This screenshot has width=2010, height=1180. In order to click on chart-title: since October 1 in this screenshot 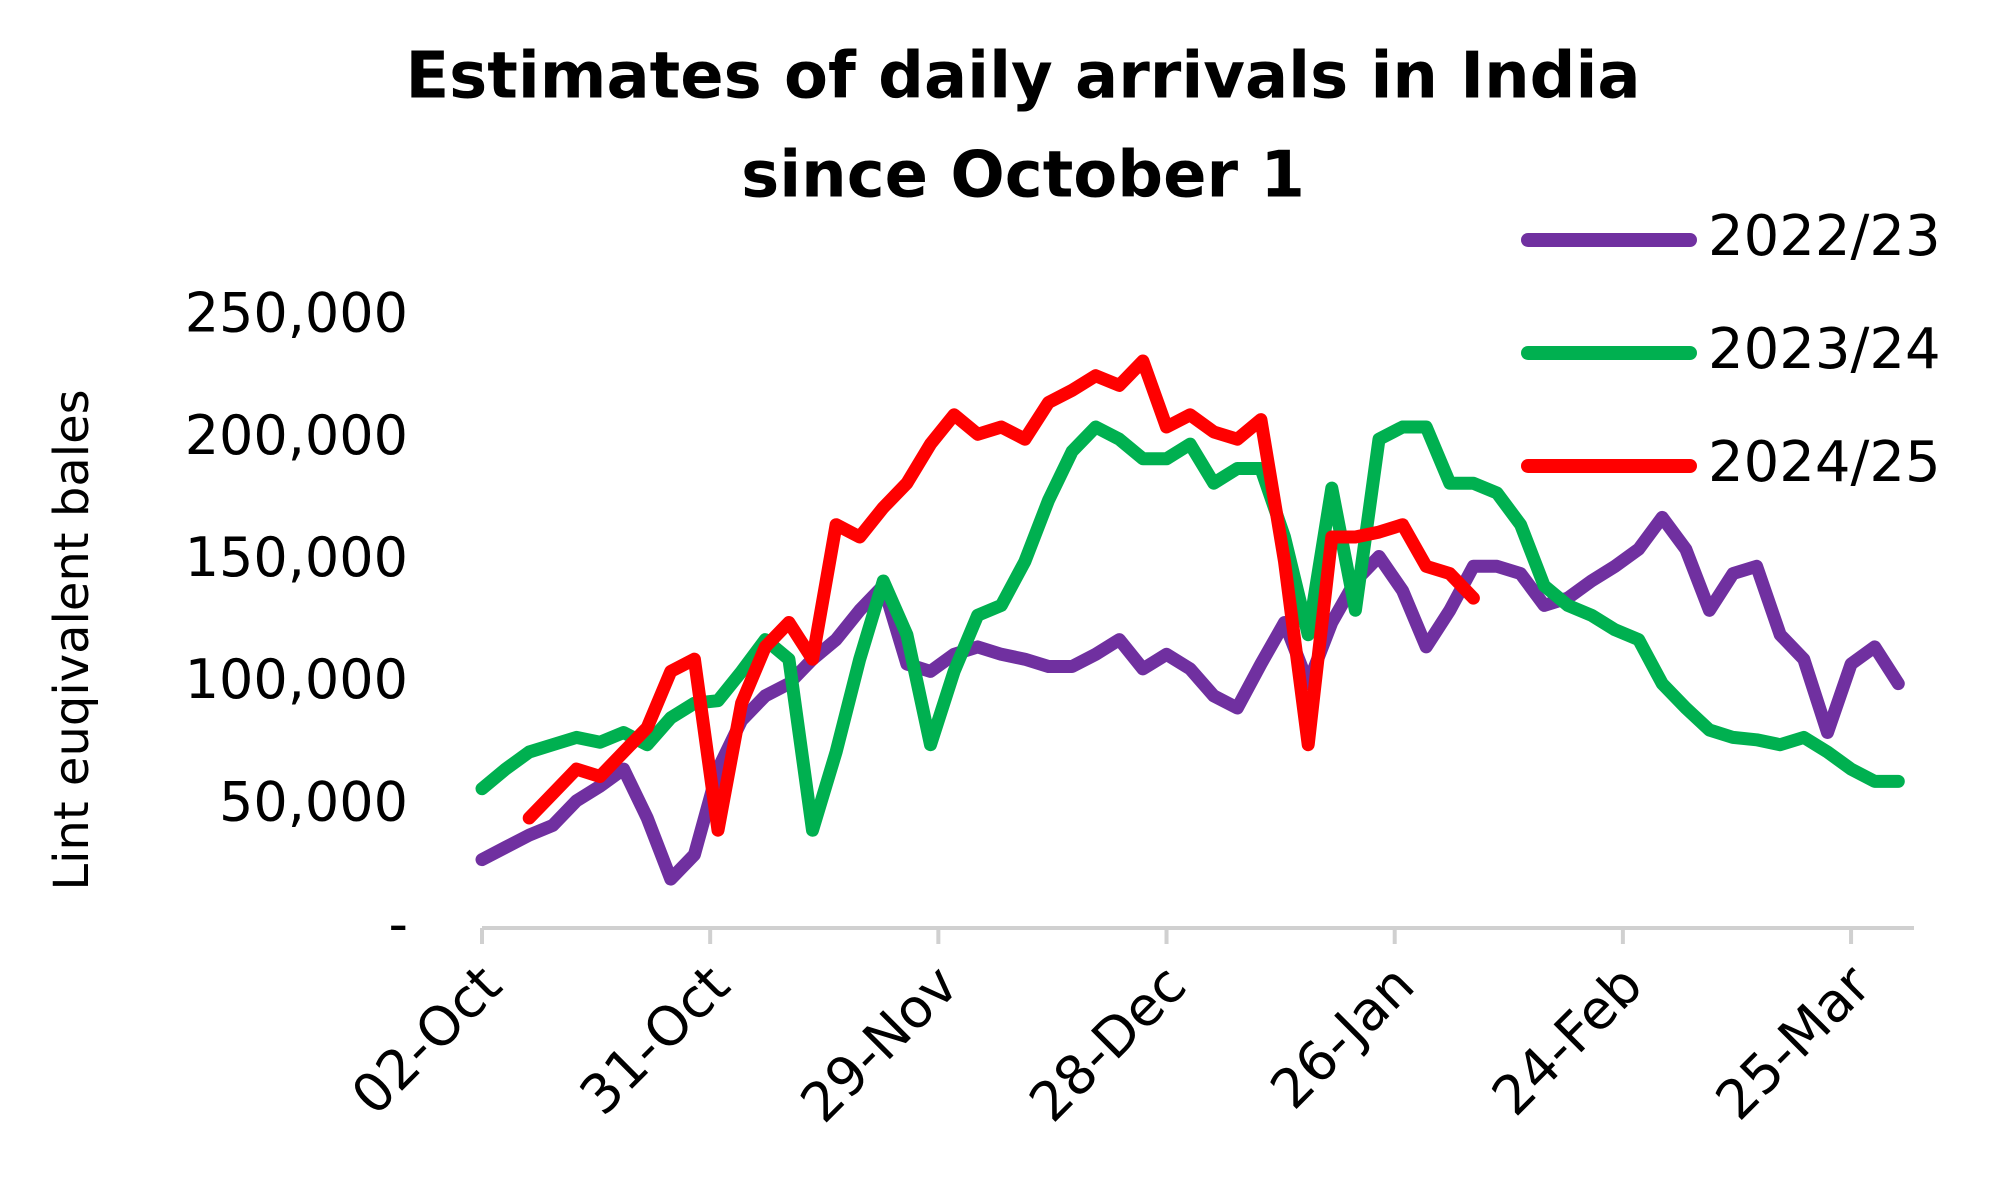, I will do `click(1023, 176)`.